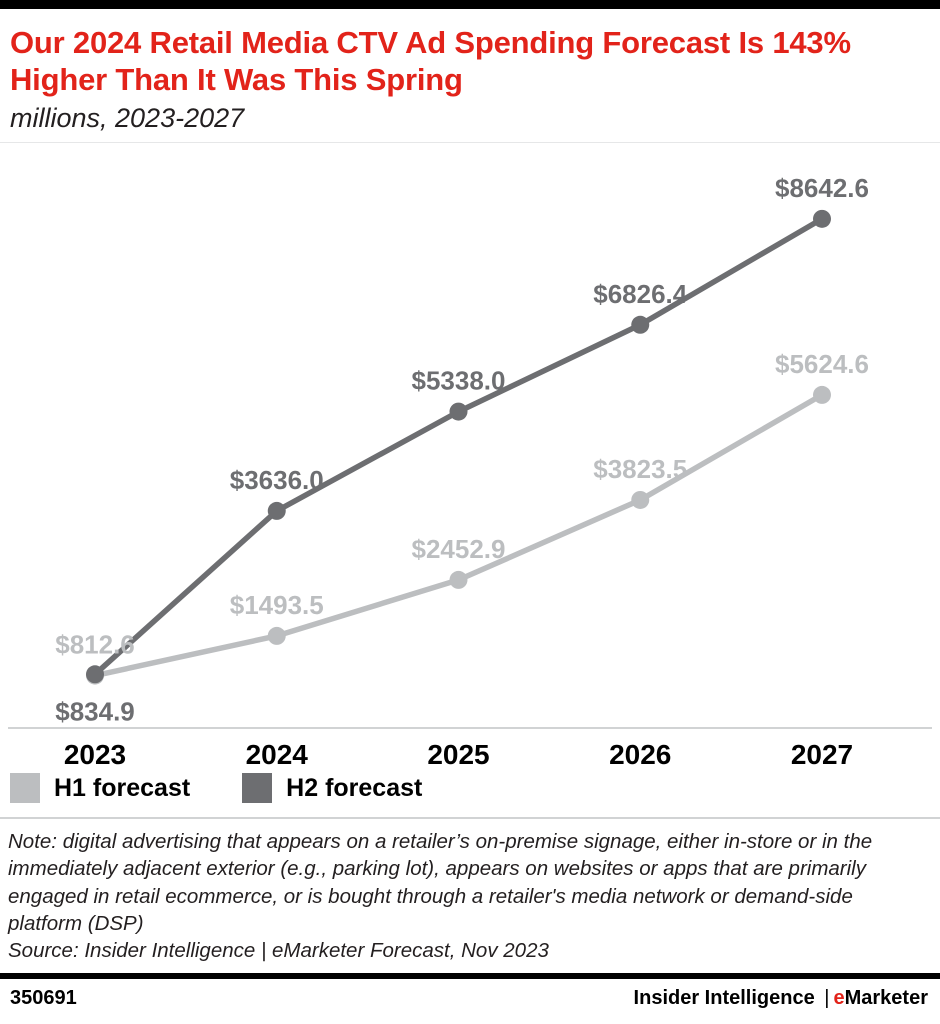  I want to click on chart-id: 350691, so click(43, 998).